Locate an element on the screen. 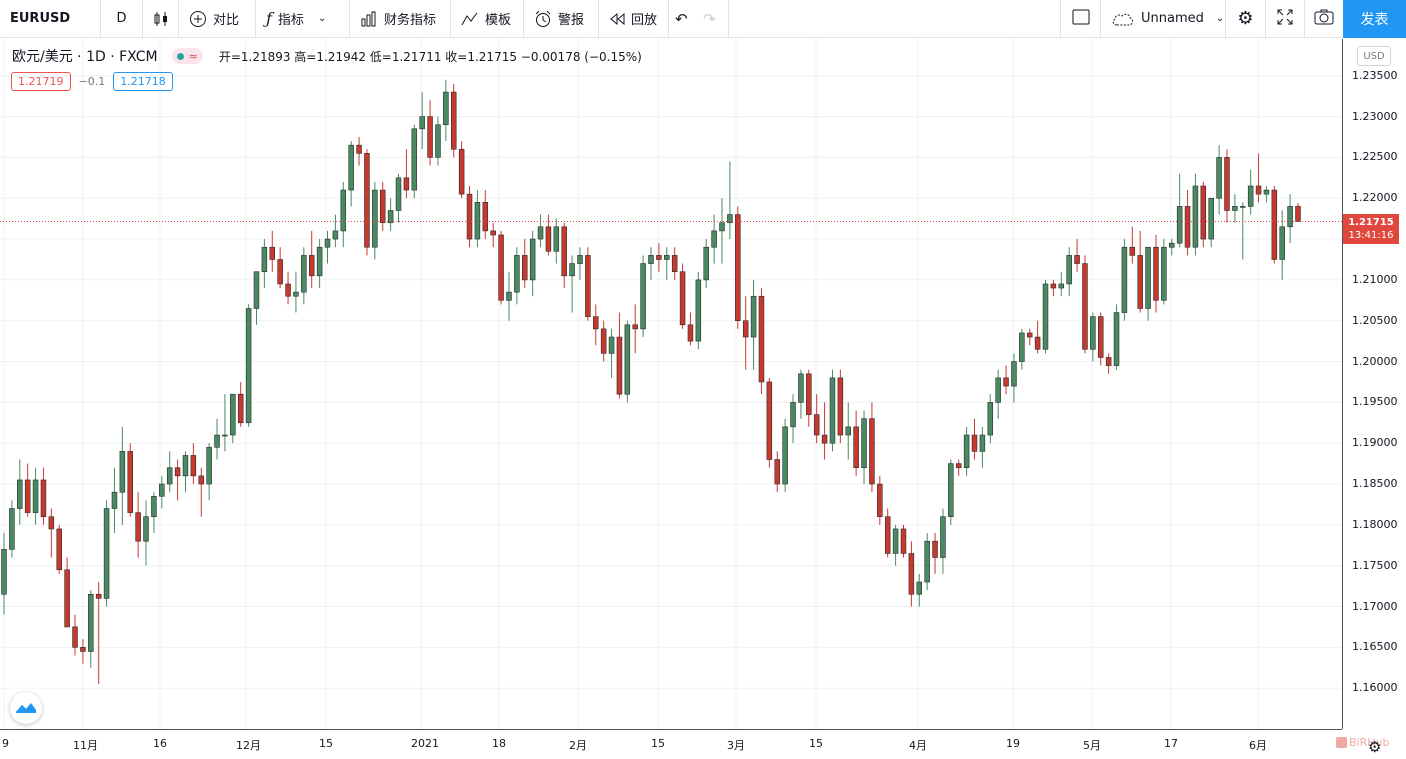  tradingview-logo-button is located at coordinates (26, 708).